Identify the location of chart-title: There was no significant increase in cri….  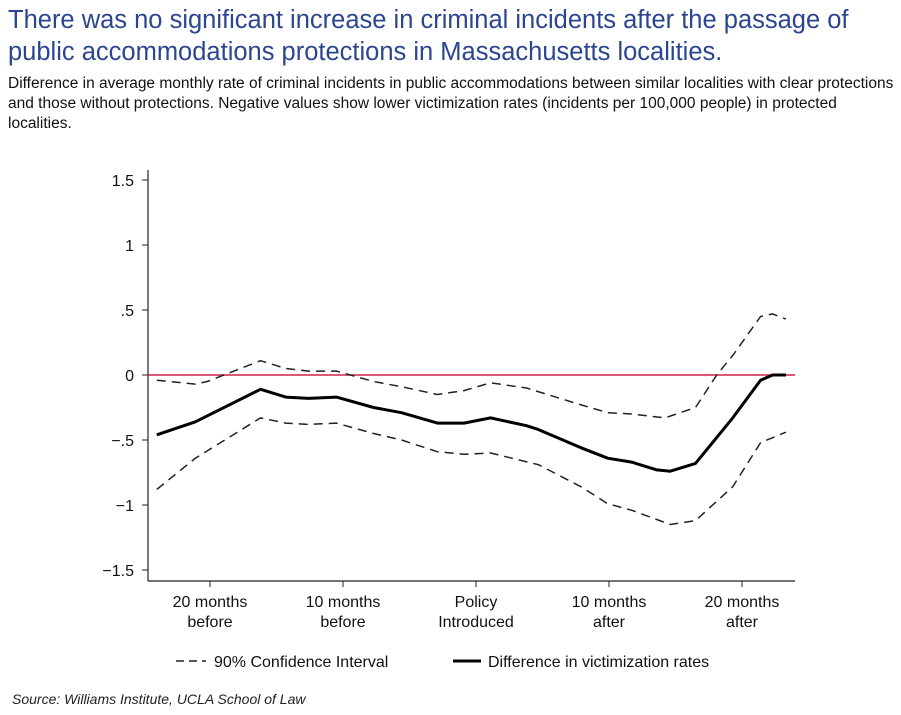
(428, 36).